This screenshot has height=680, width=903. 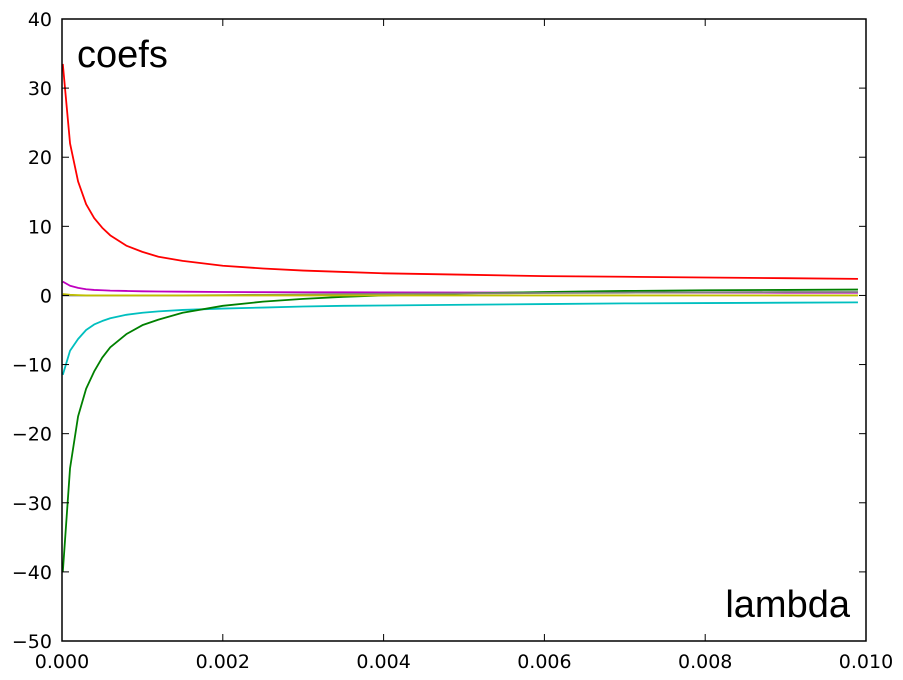 I want to click on x-tick-label: 0.002, so click(x=223, y=662).